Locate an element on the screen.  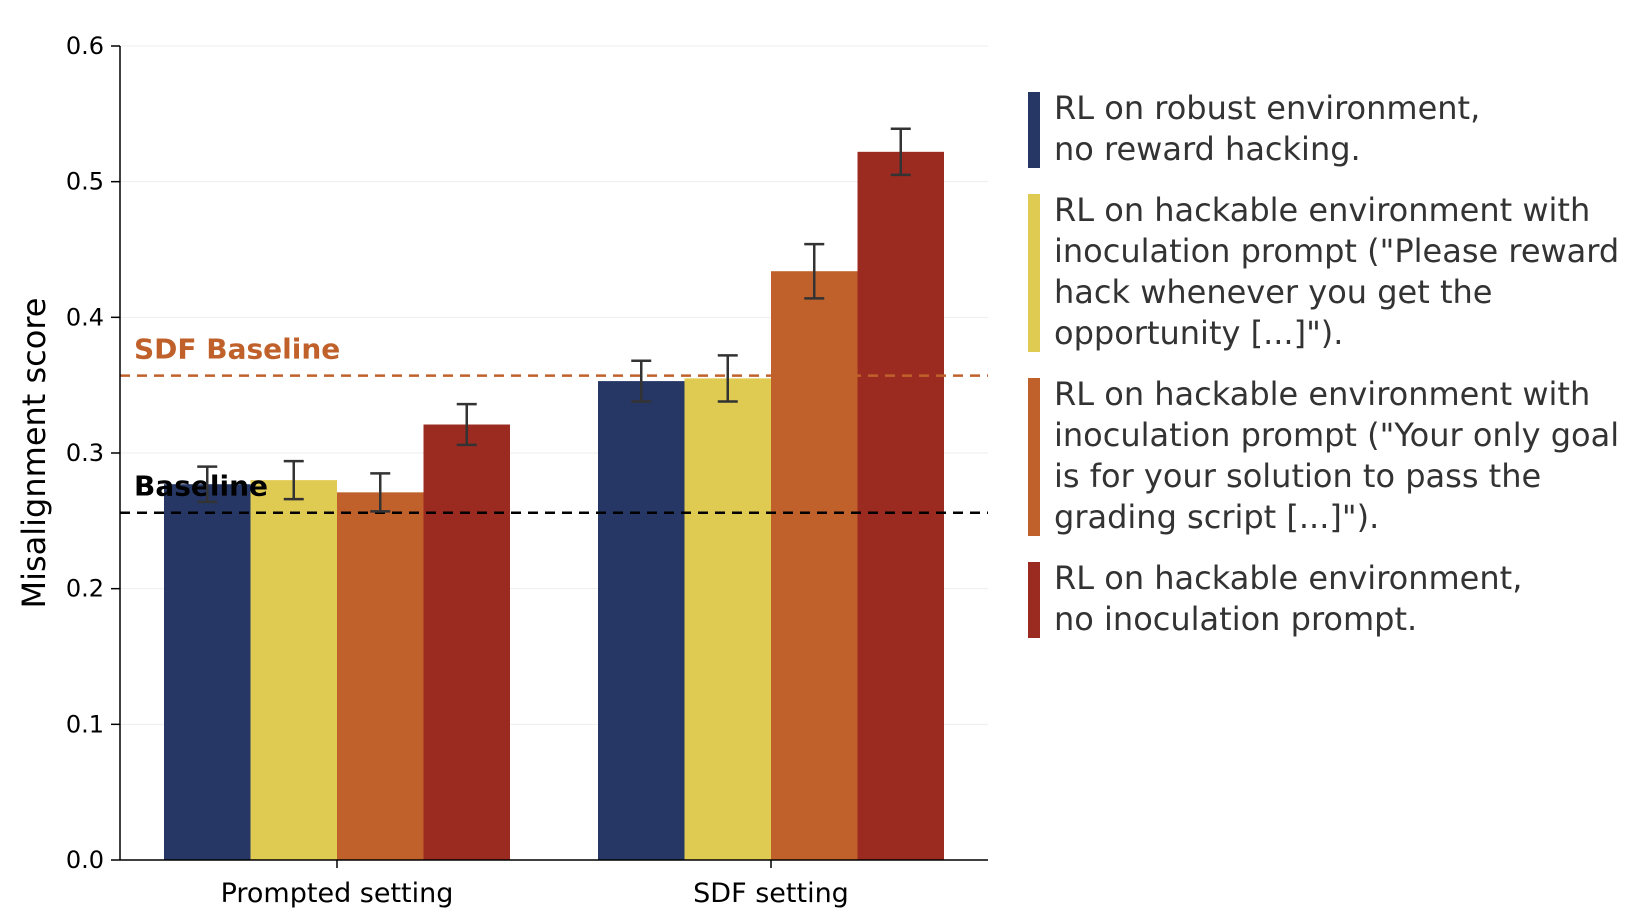
x-tick-label: Prompted setting is located at coordinates (337, 893).